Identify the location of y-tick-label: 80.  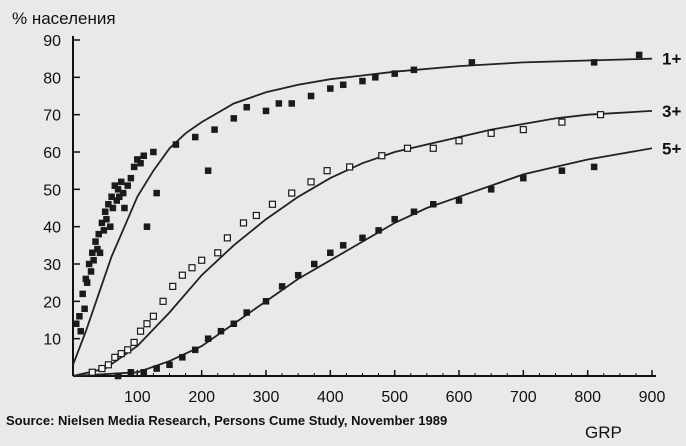
(52, 78).